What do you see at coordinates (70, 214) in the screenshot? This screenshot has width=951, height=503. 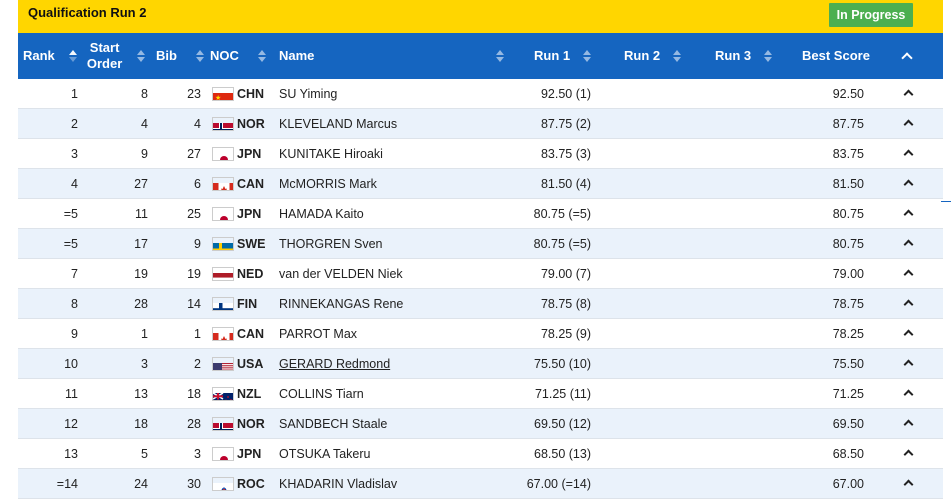 I see `rank-cell: =5` at bounding box center [70, 214].